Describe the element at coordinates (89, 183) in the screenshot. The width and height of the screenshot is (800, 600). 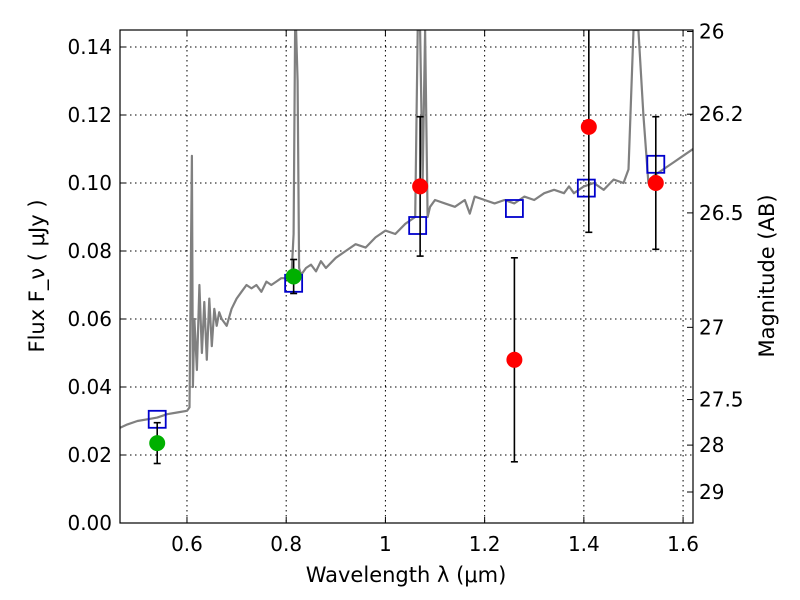
I see `y-tick-label: 0.10` at that location.